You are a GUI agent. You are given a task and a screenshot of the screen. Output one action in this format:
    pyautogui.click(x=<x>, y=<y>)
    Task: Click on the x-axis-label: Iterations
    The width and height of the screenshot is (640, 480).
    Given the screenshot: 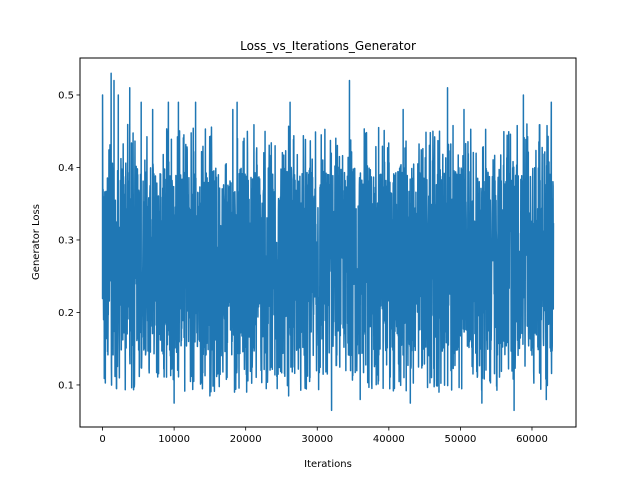 What is the action you would take?
    pyautogui.click(x=328, y=464)
    